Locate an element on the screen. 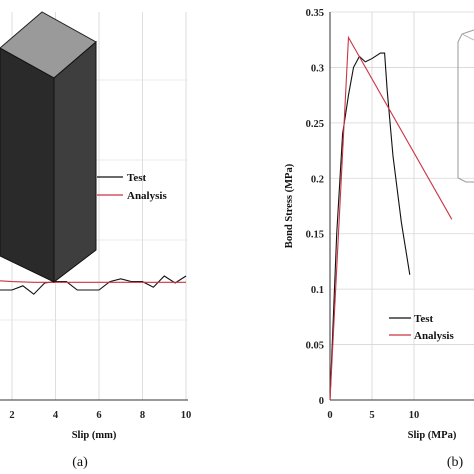 This screenshot has width=474, height=474. panel-b-x-axis-label: Slip (MPa) is located at coordinates (432, 435).